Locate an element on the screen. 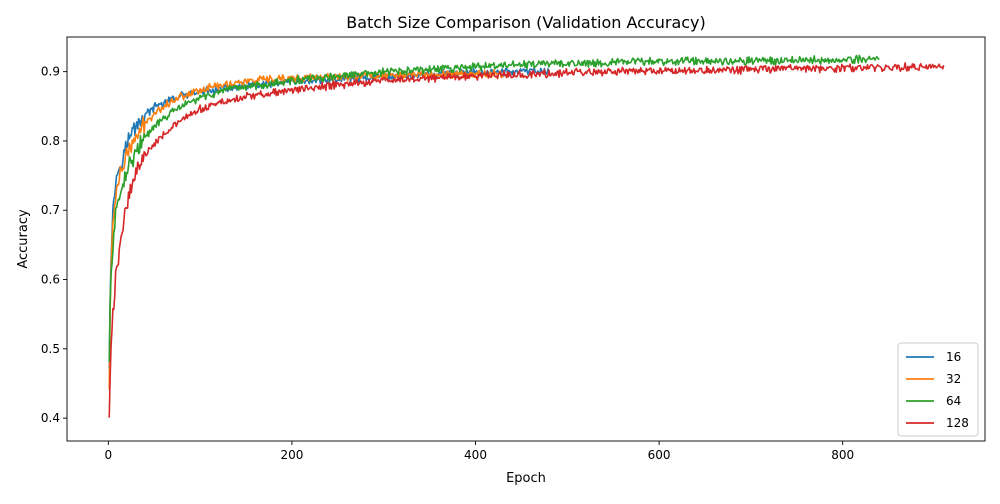 The image size is (1000, 504). x-tick-label: 800 is located at coordinates (842, 455).